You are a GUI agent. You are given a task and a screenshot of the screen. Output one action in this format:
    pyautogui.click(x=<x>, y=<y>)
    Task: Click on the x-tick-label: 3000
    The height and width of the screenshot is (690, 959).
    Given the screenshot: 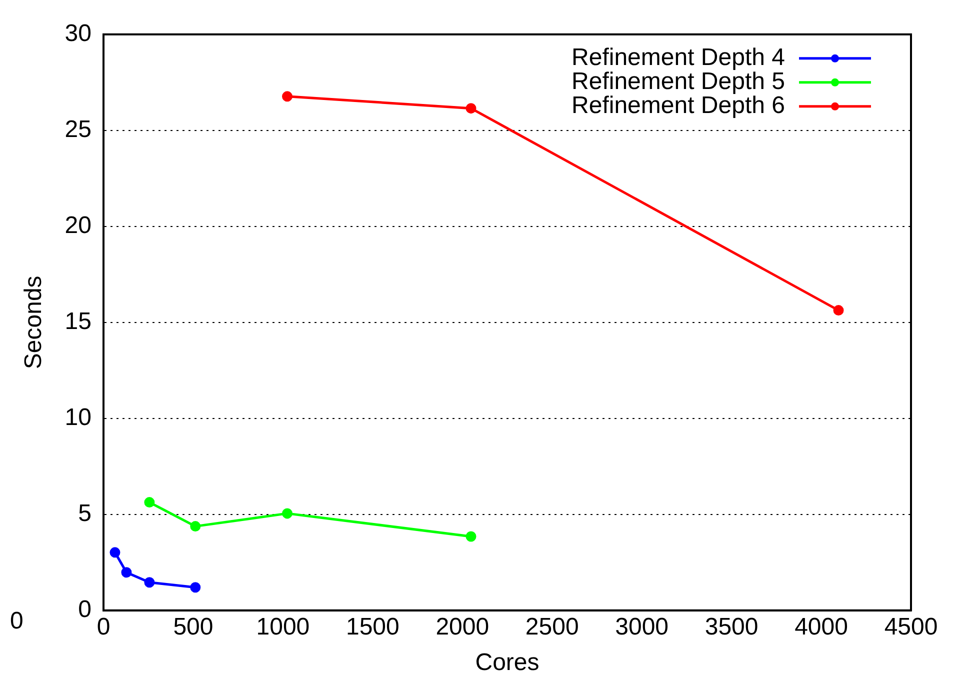 What is the action you would take?
    pyautogui.click(x=642, y=626)
    